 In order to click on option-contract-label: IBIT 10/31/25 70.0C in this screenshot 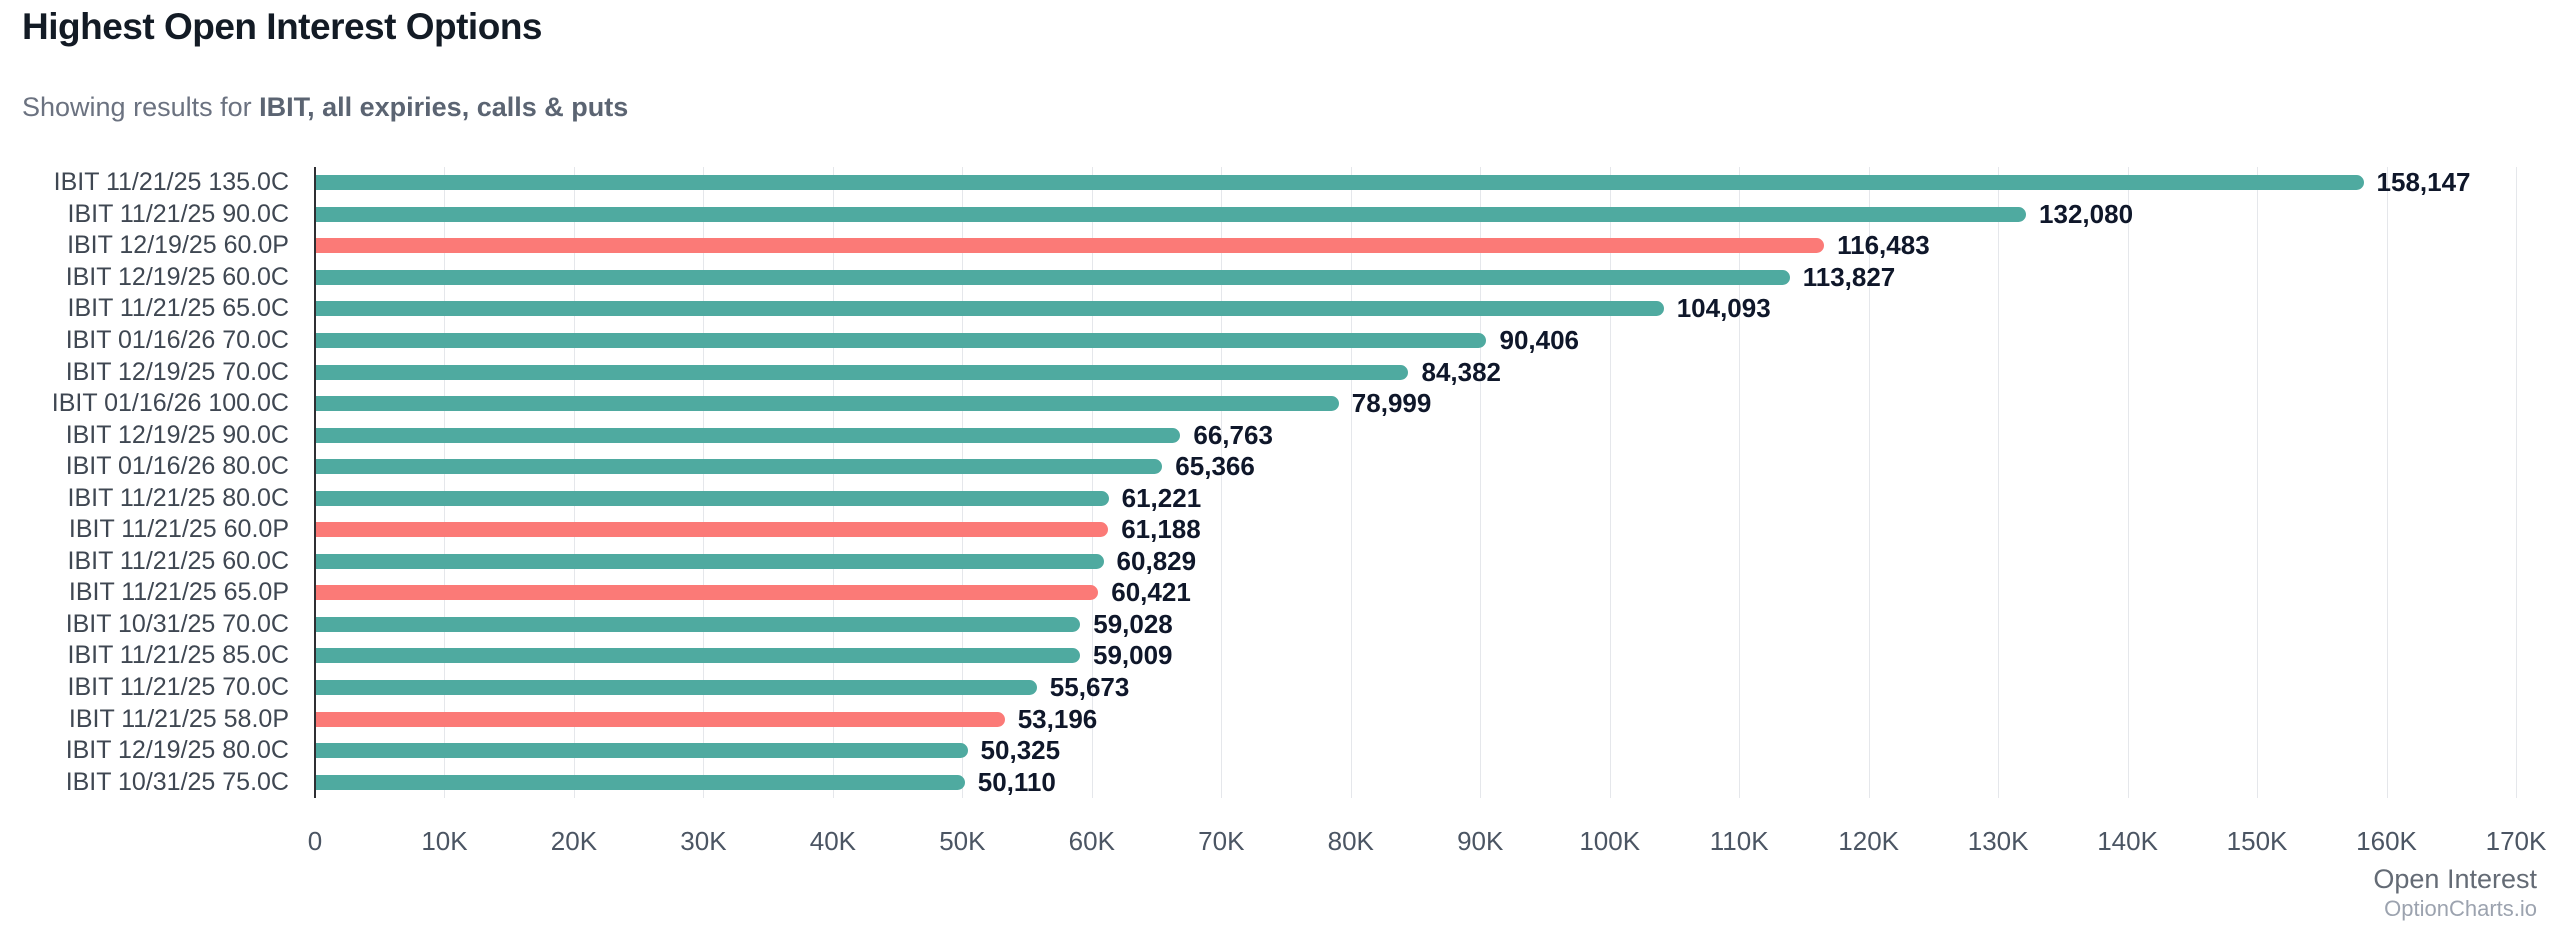, I will do `click(177, 623)`.